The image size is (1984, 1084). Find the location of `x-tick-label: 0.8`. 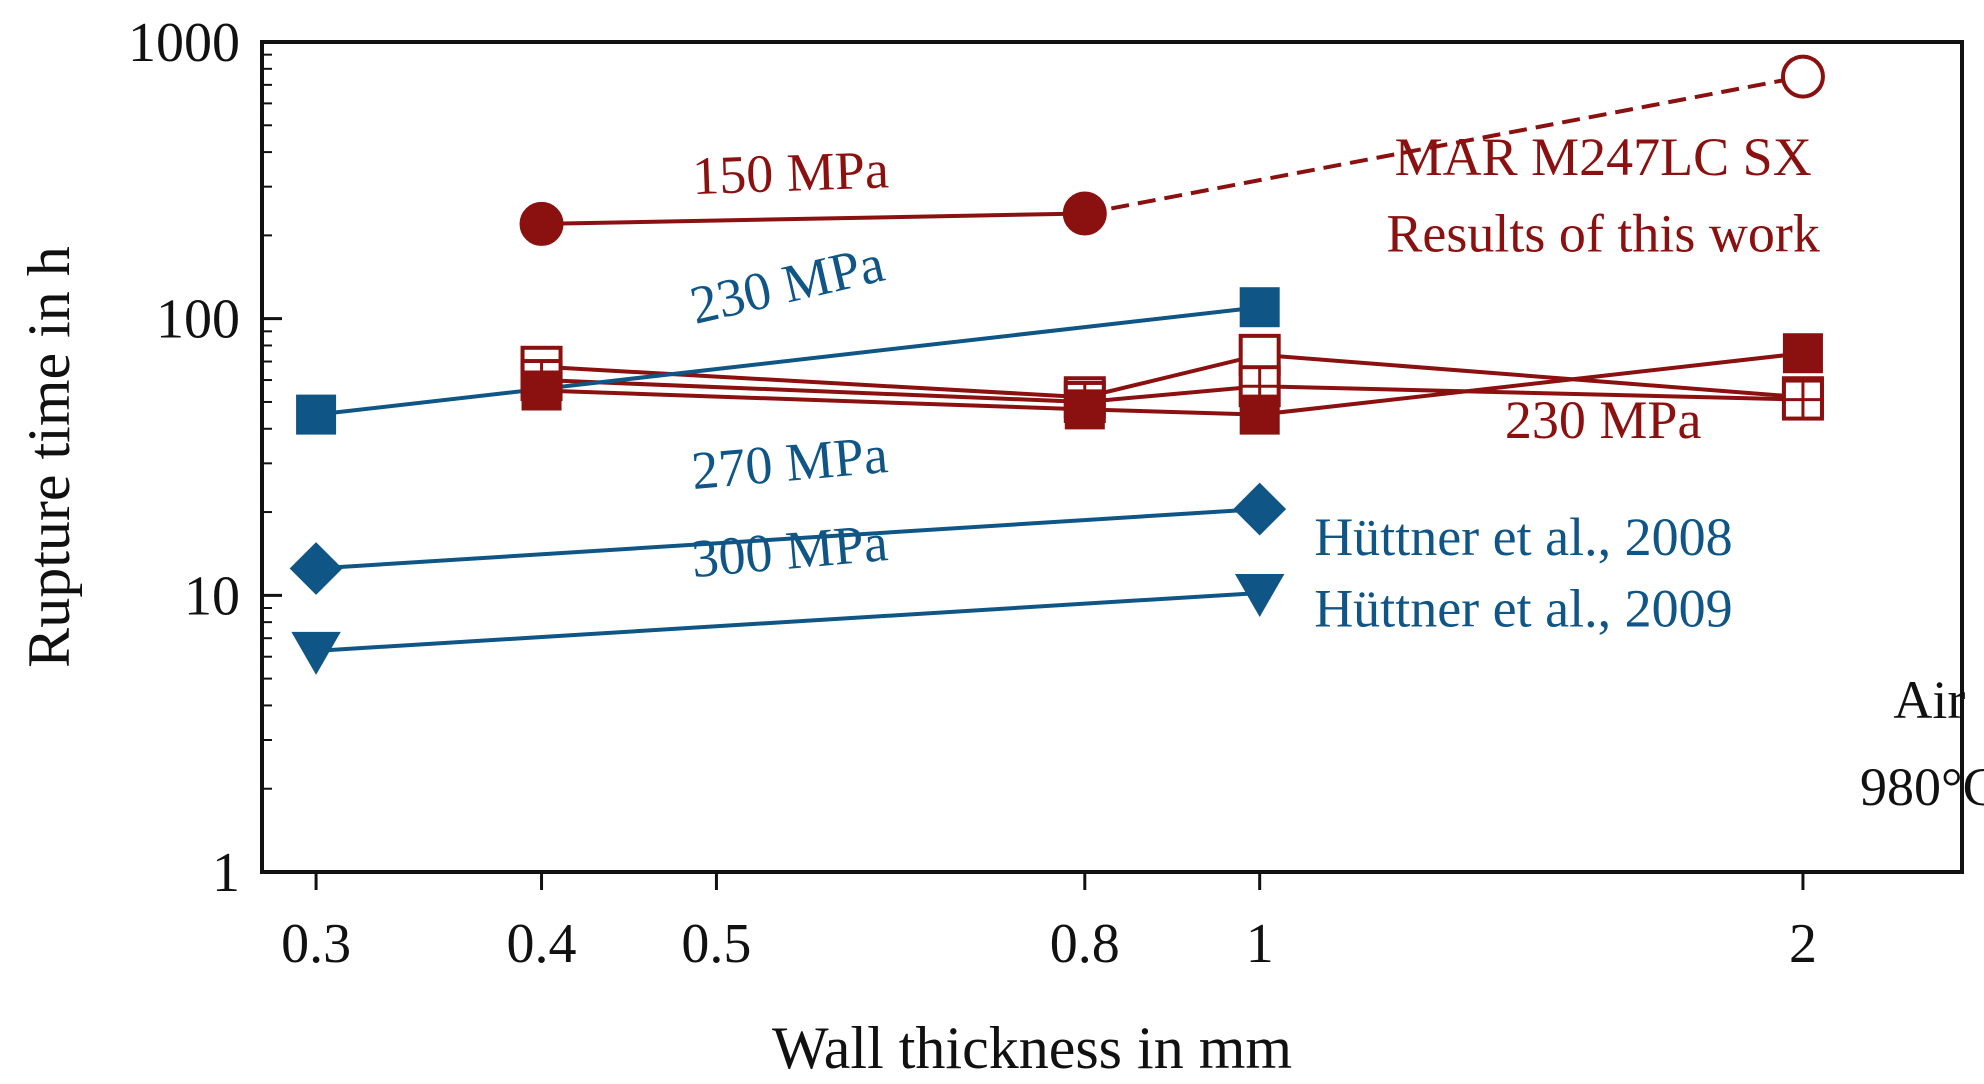

x-tick-label: 0.8 is located at coordinates (1085, 944).